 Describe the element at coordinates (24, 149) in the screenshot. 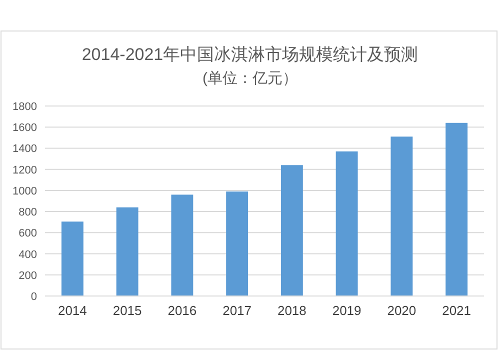

I see `y-tick-label: 1400` at that location.